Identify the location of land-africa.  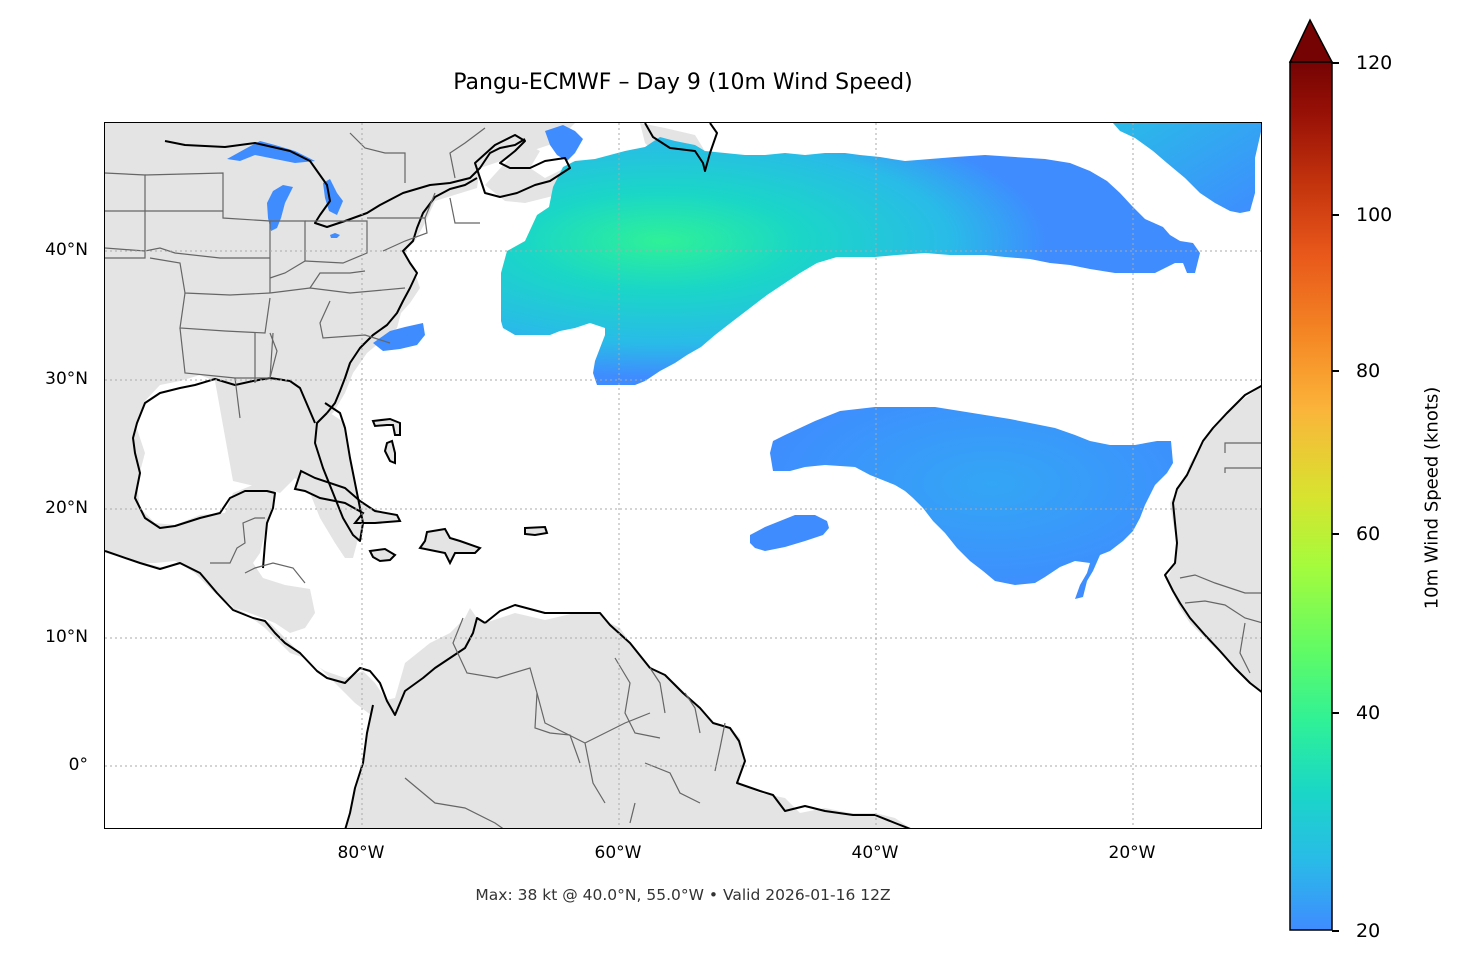
(1214, 539).